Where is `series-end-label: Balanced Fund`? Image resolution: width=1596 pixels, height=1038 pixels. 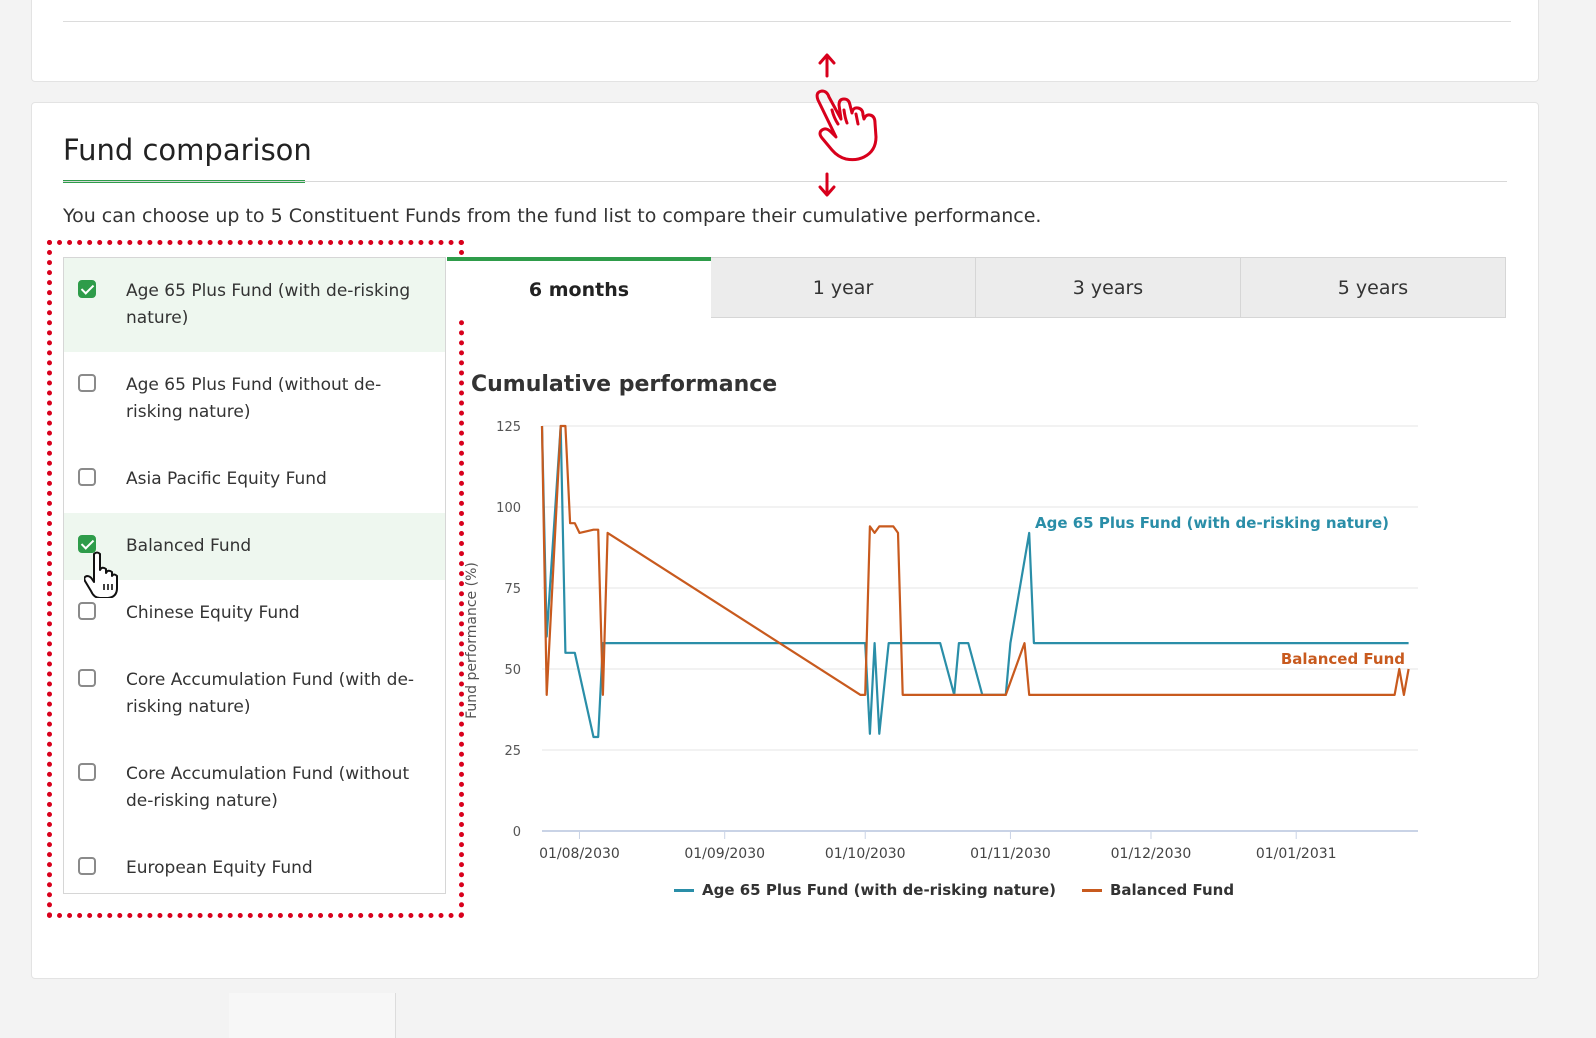
series-end-label: Balanced Fund is located at coordinates (1343, 659).